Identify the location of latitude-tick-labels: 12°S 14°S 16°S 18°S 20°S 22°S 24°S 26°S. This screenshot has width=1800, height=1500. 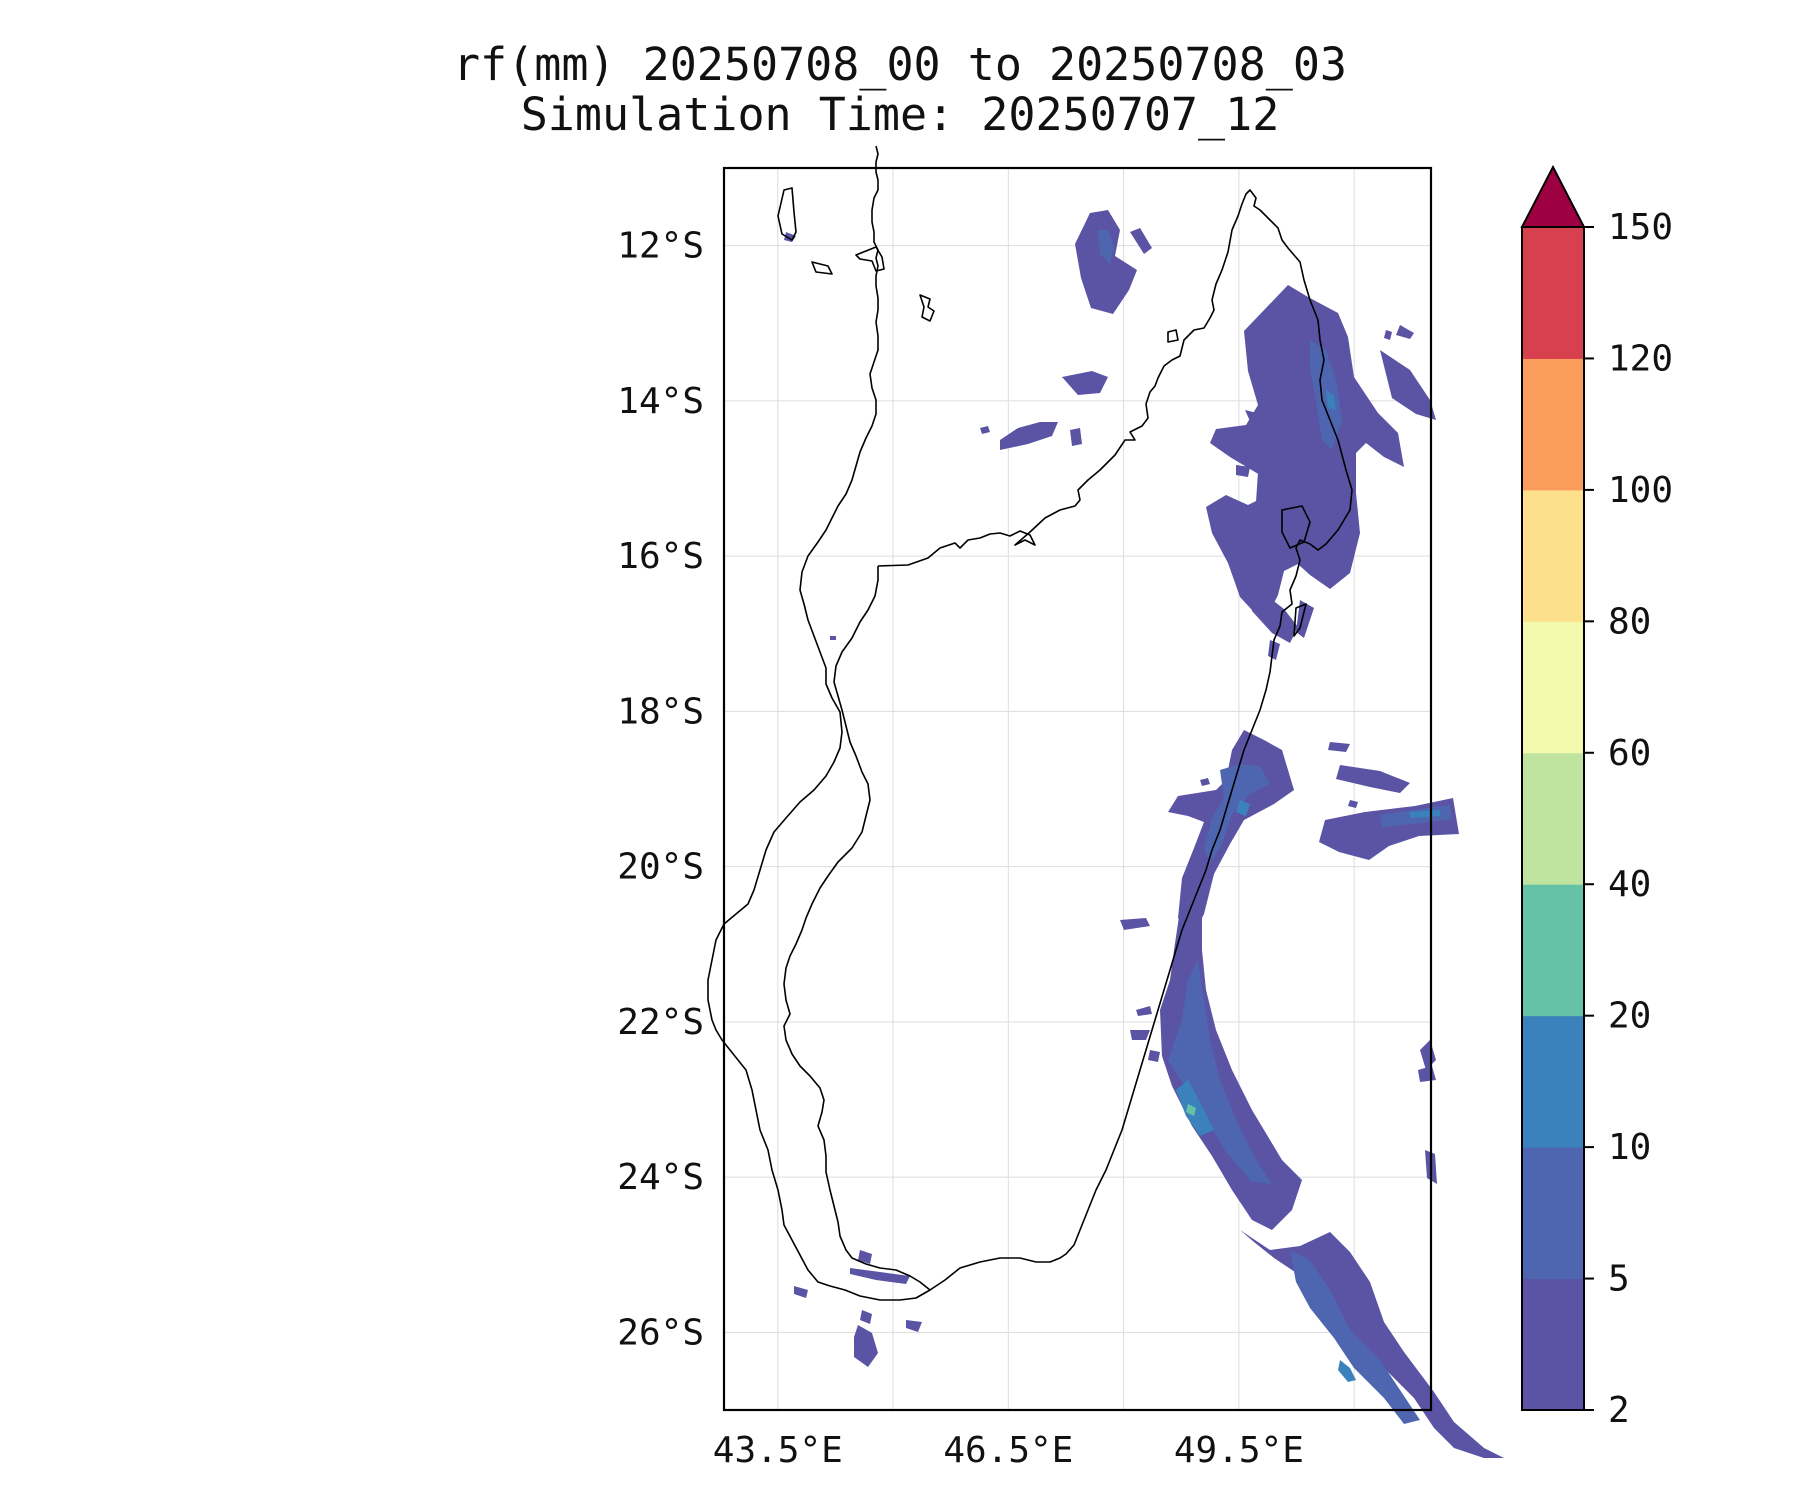
(660, 790).